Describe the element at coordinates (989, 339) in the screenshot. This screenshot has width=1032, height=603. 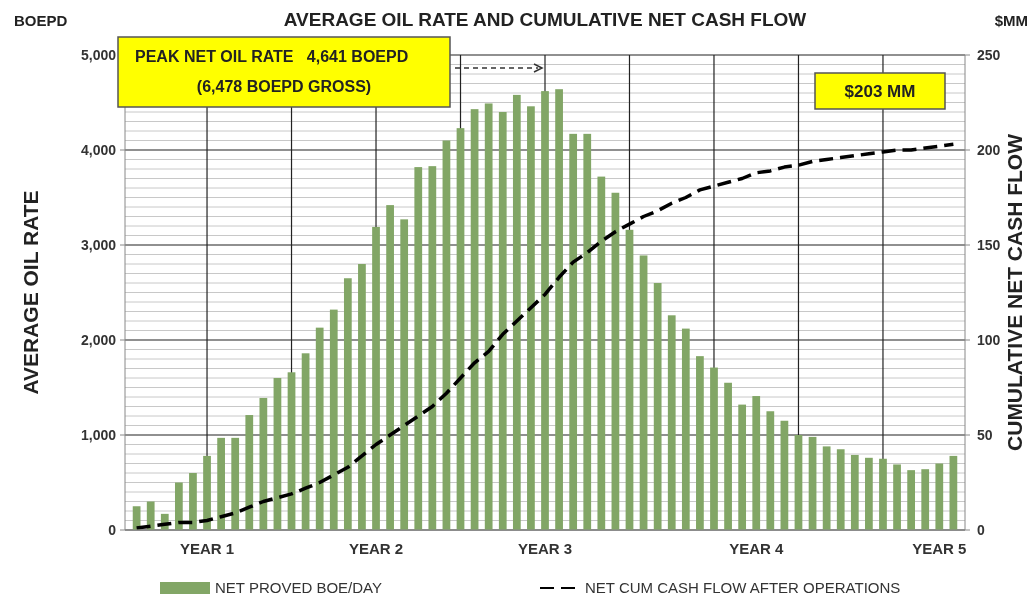
I see `y2-tick-label: 100` at that location.